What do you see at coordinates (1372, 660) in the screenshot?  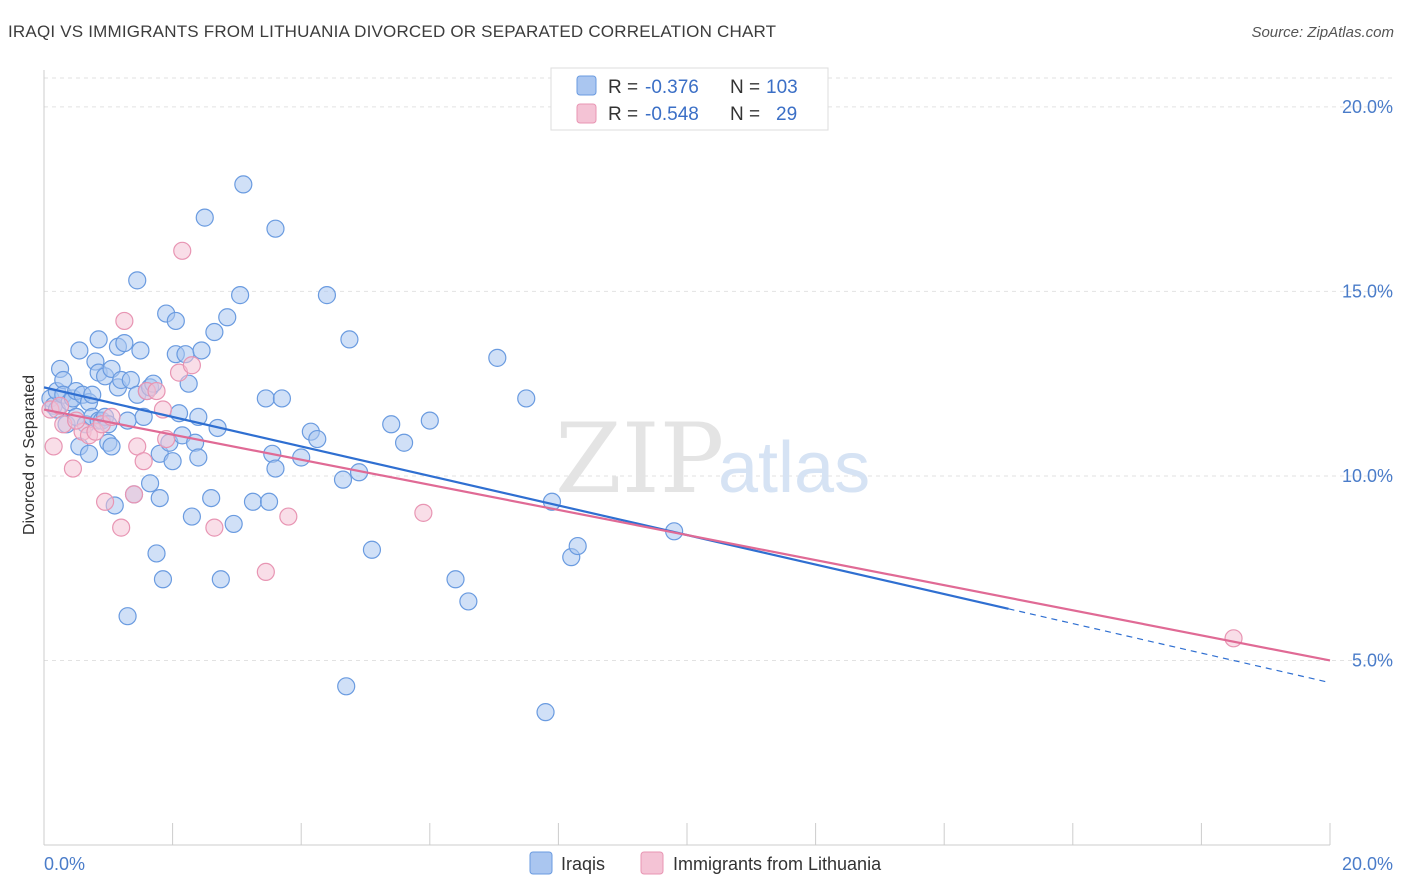 I see `y-tick-label-0: 5.0%` at bounding box center [1372, 660].